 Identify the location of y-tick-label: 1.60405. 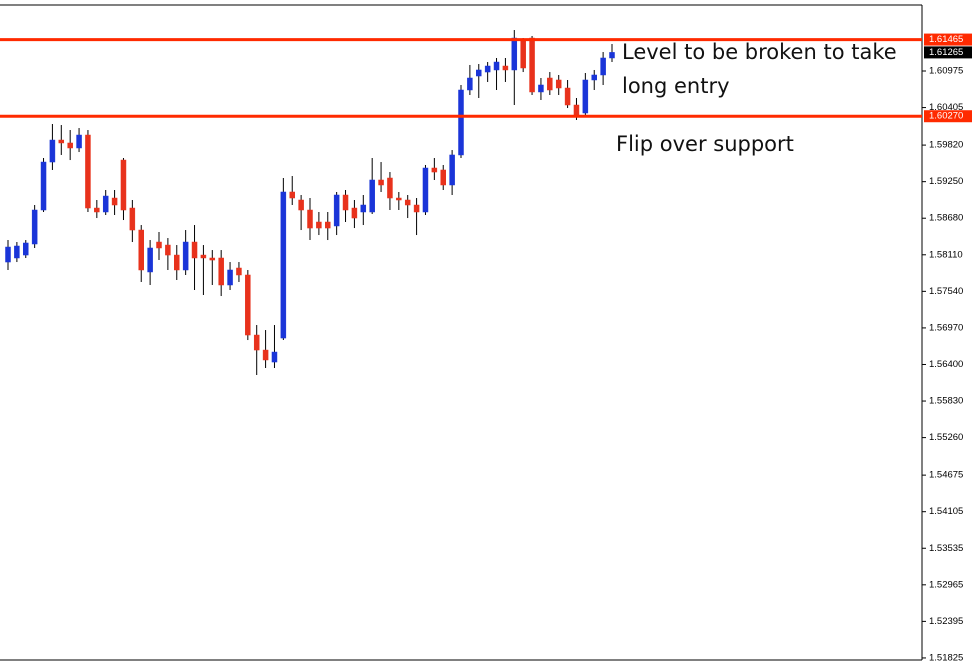
(946, 107).